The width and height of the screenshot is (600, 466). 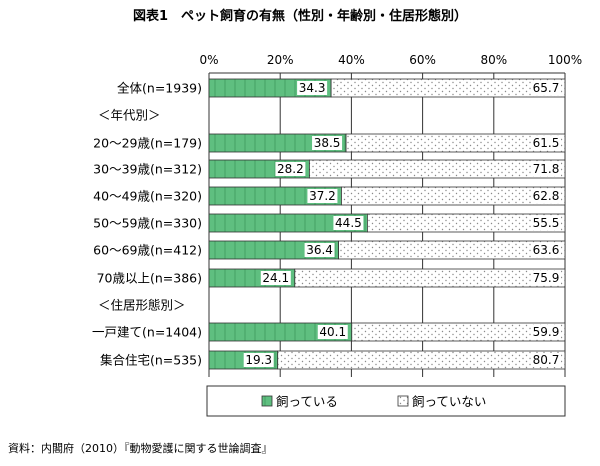 I want to click on value-label-owned: 34.3, so click(x=312, y=88).